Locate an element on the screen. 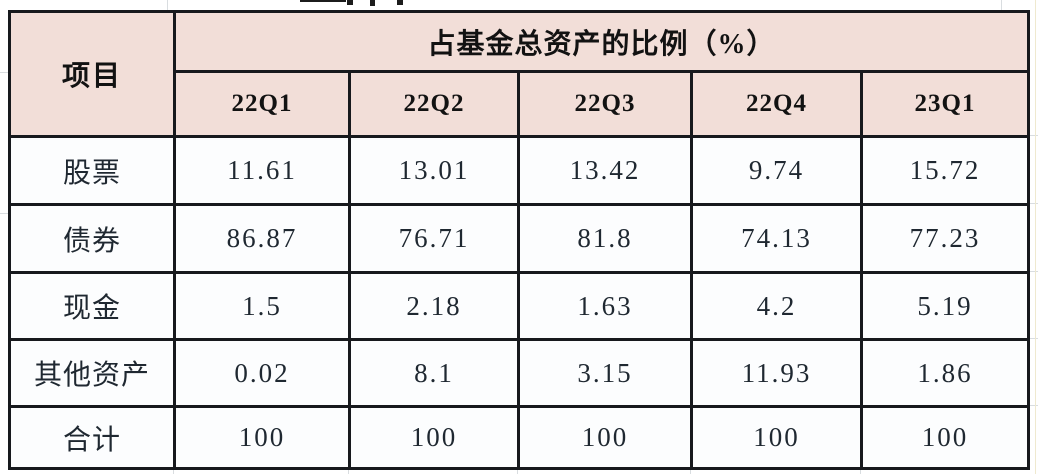 The height and width of the screenshot is (474, 1038). cell-value: 4.2 is located at coordinates (776, 306).